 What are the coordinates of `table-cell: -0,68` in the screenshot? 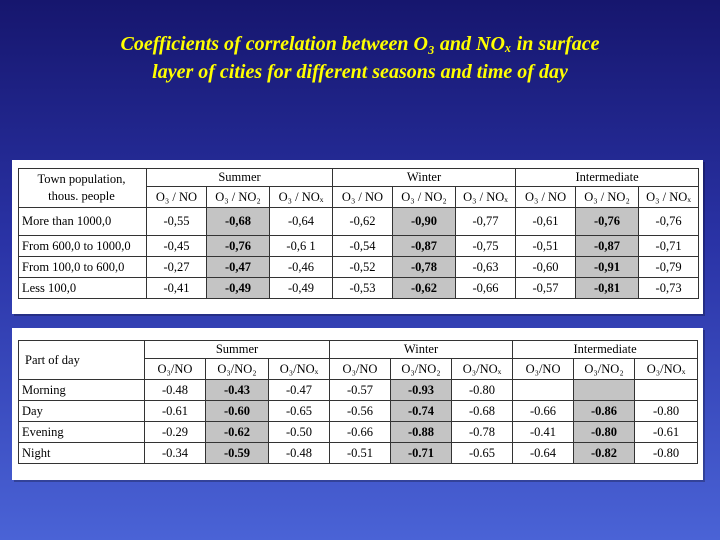 It's located at (238, 221).